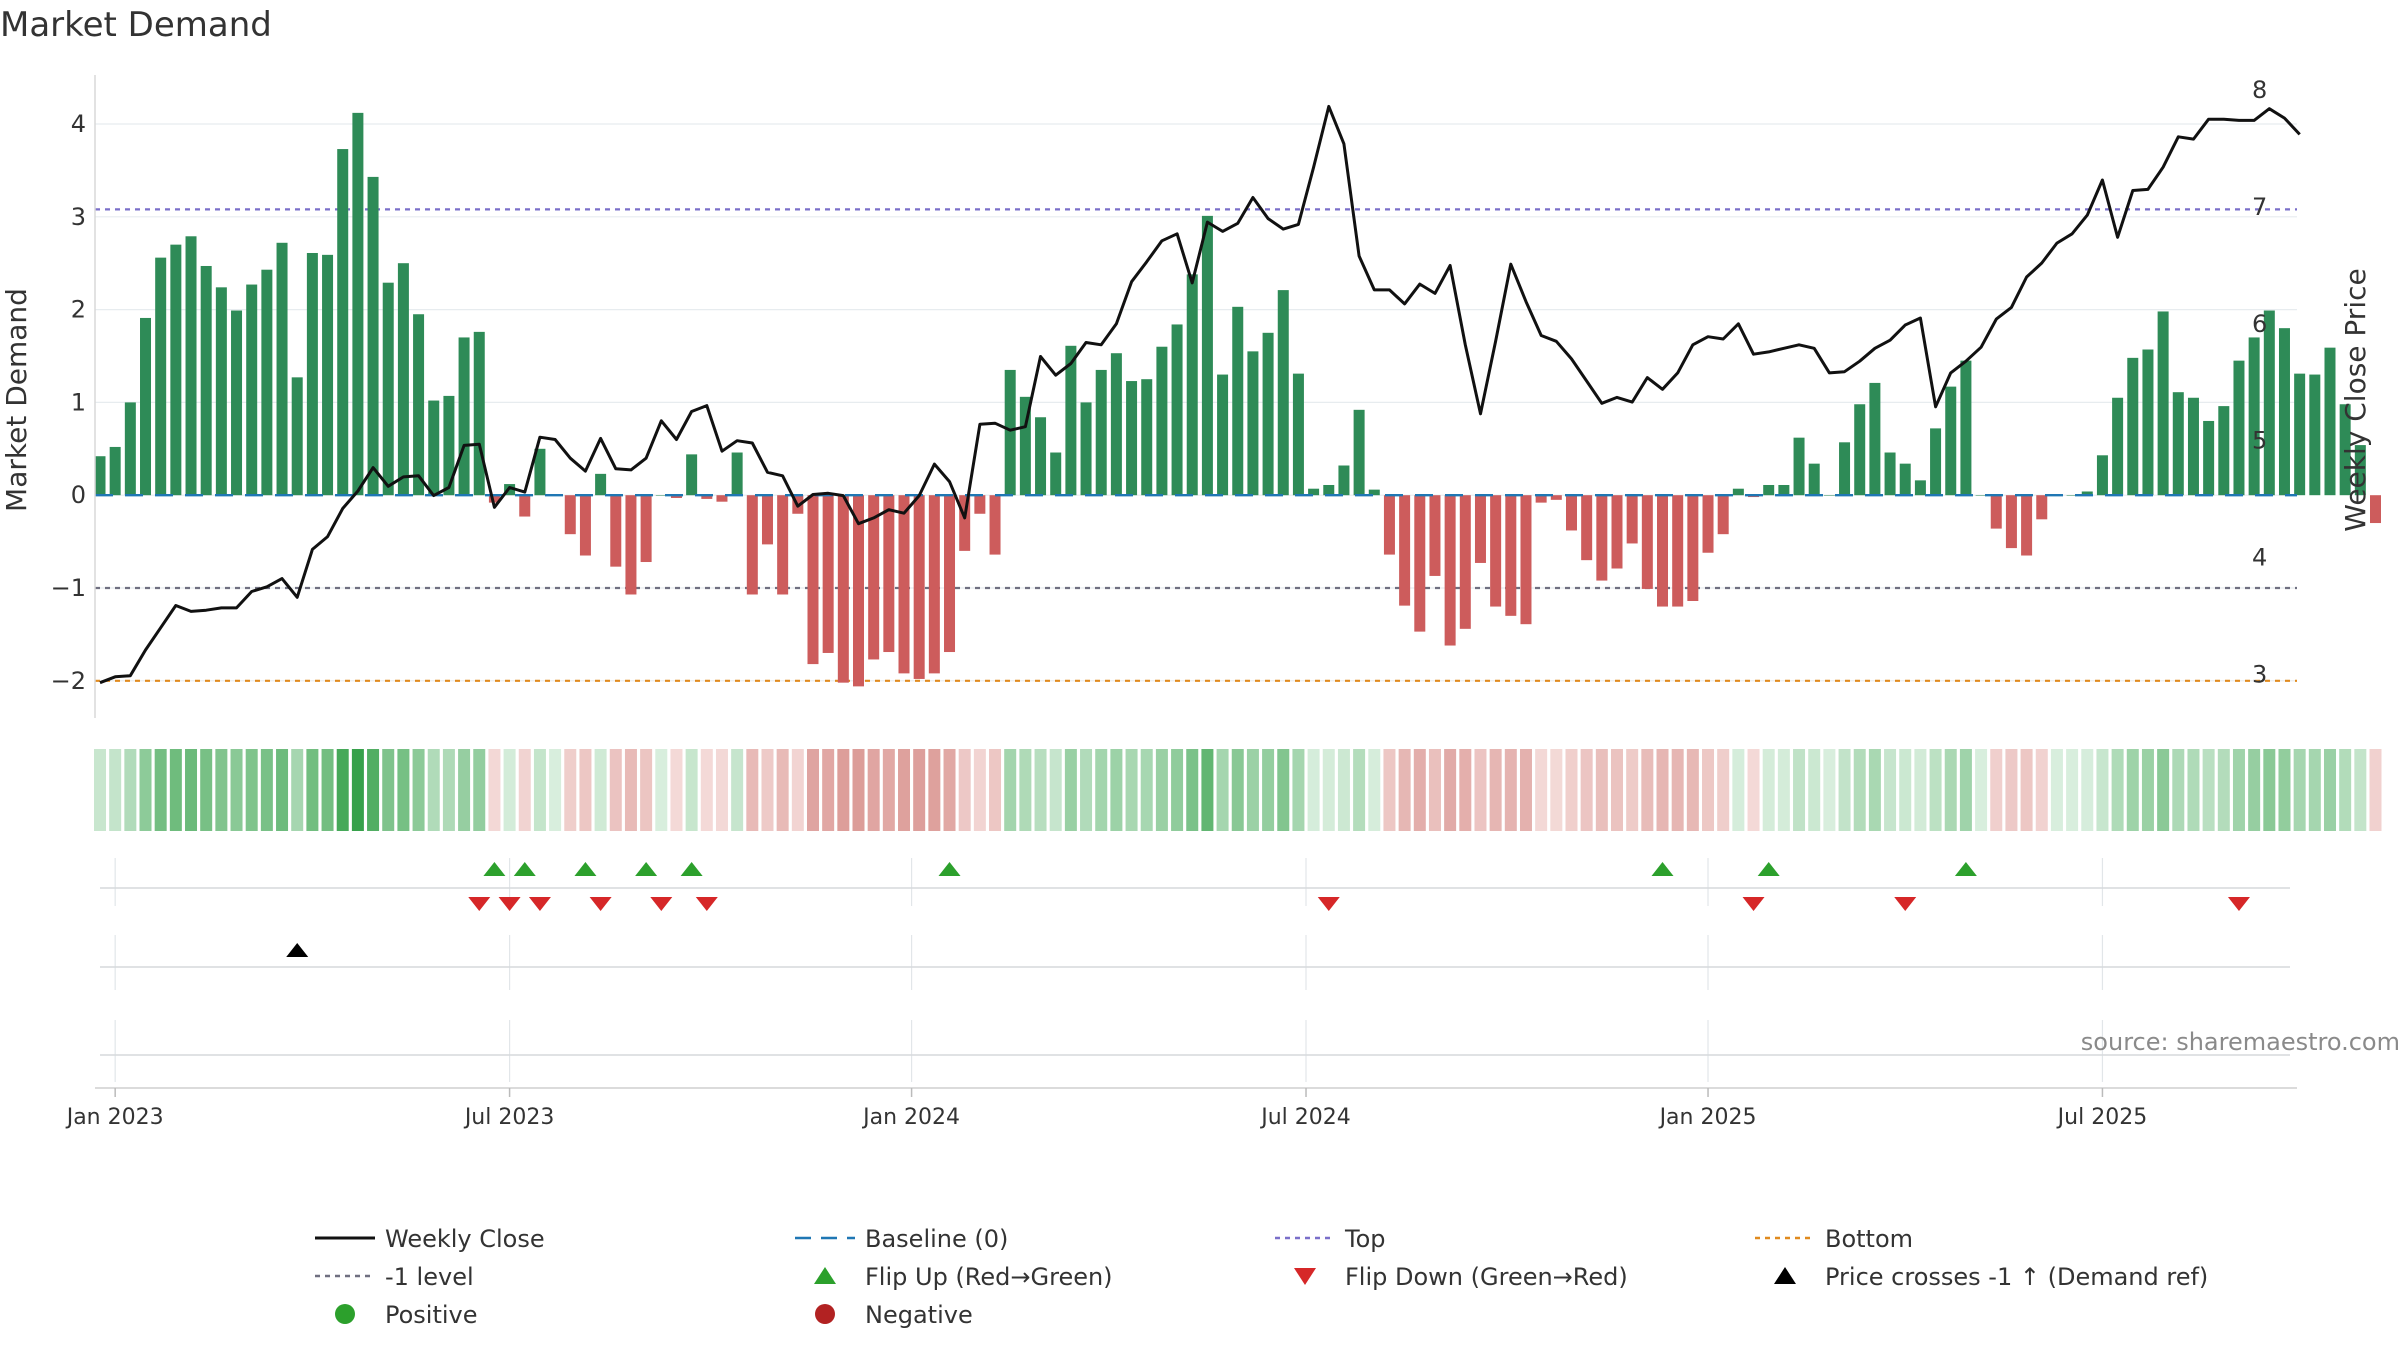  I want to click on price-cross-panel, so click(1195, 962).